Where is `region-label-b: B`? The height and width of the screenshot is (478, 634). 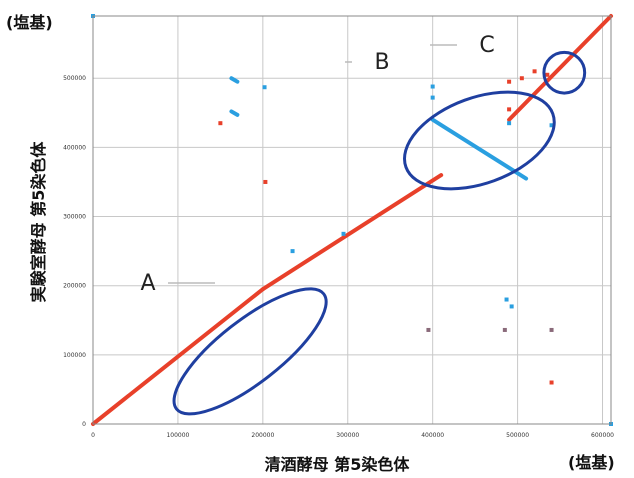
region-label-b: B is located at coordinates (381, 62).